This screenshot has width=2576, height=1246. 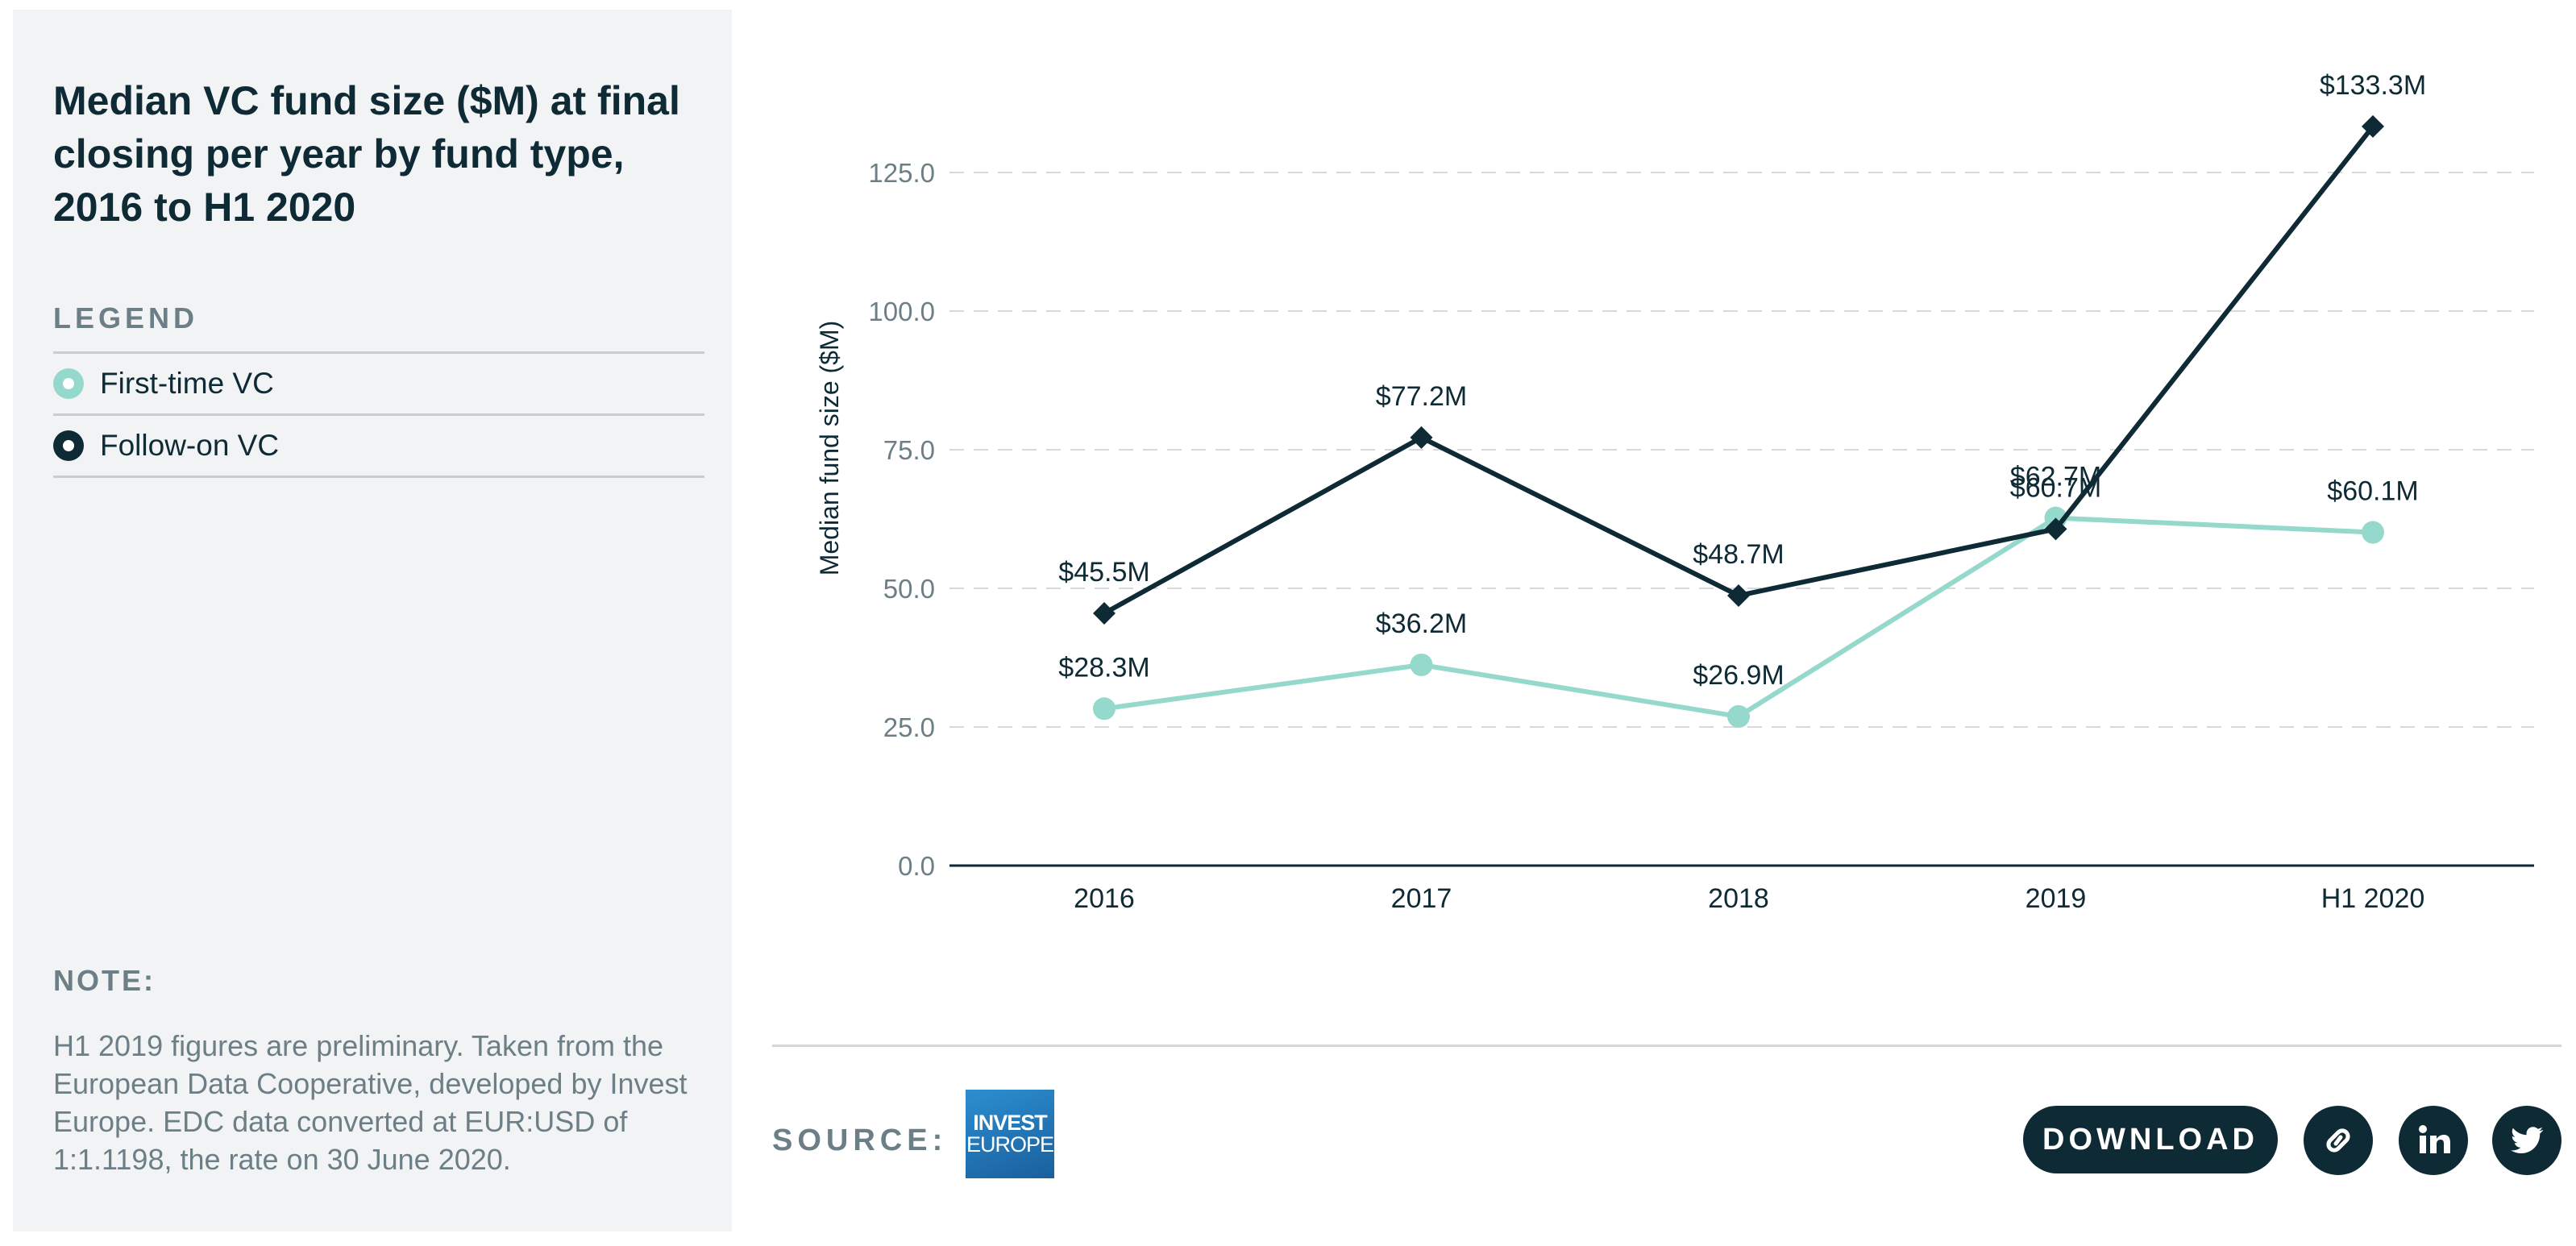 I want to click on y-tick-label: 0.0, so click(x=916, y=866).